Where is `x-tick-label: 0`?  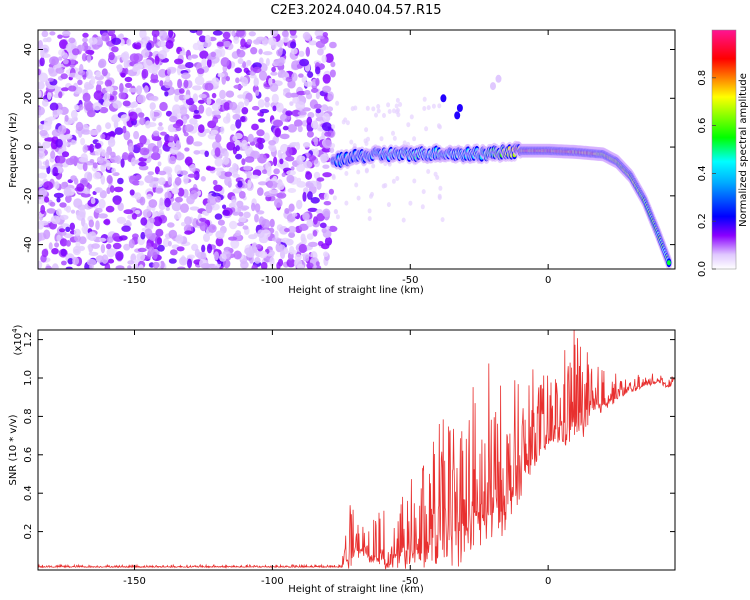 x-tick-label: 0 is located at coordinates (548, 280).